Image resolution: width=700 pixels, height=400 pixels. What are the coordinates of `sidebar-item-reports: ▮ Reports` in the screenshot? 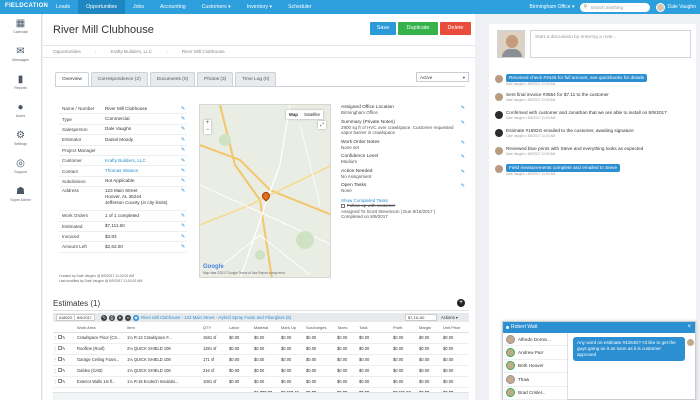 It's located at (20, 84).